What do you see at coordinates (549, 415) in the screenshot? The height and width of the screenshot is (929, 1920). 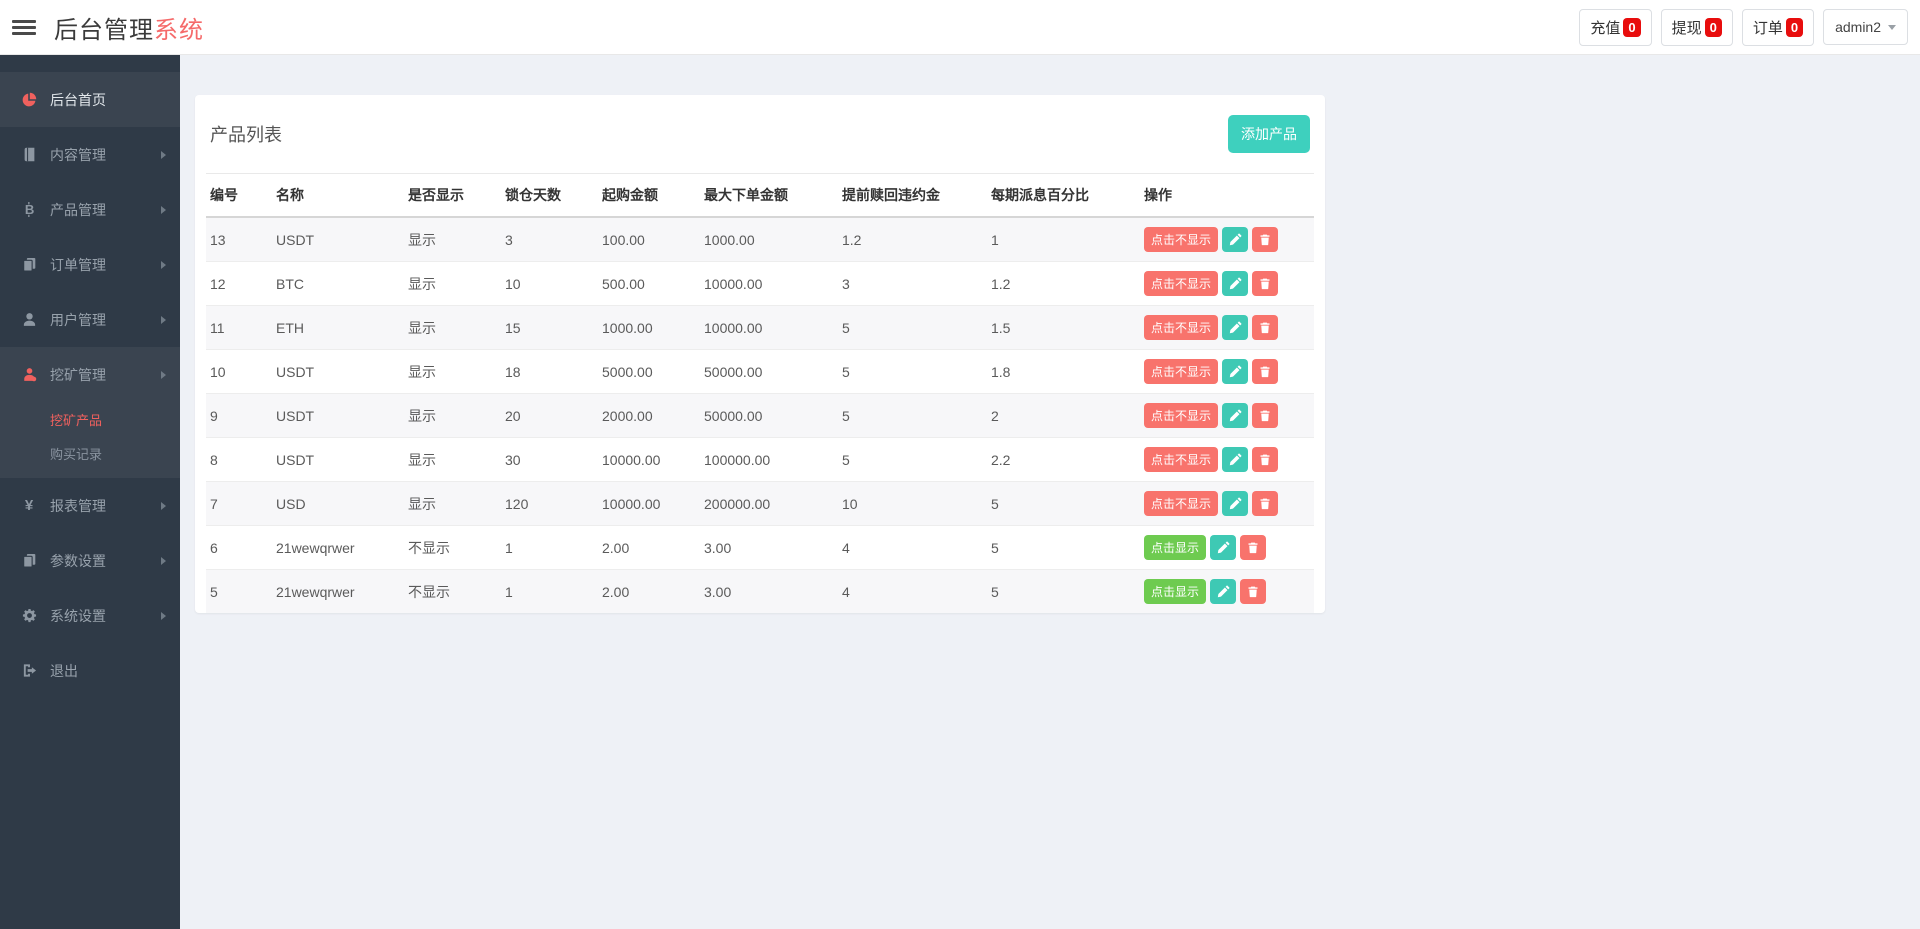 I see `table-cell: 20` at bounding box center [549, 415].